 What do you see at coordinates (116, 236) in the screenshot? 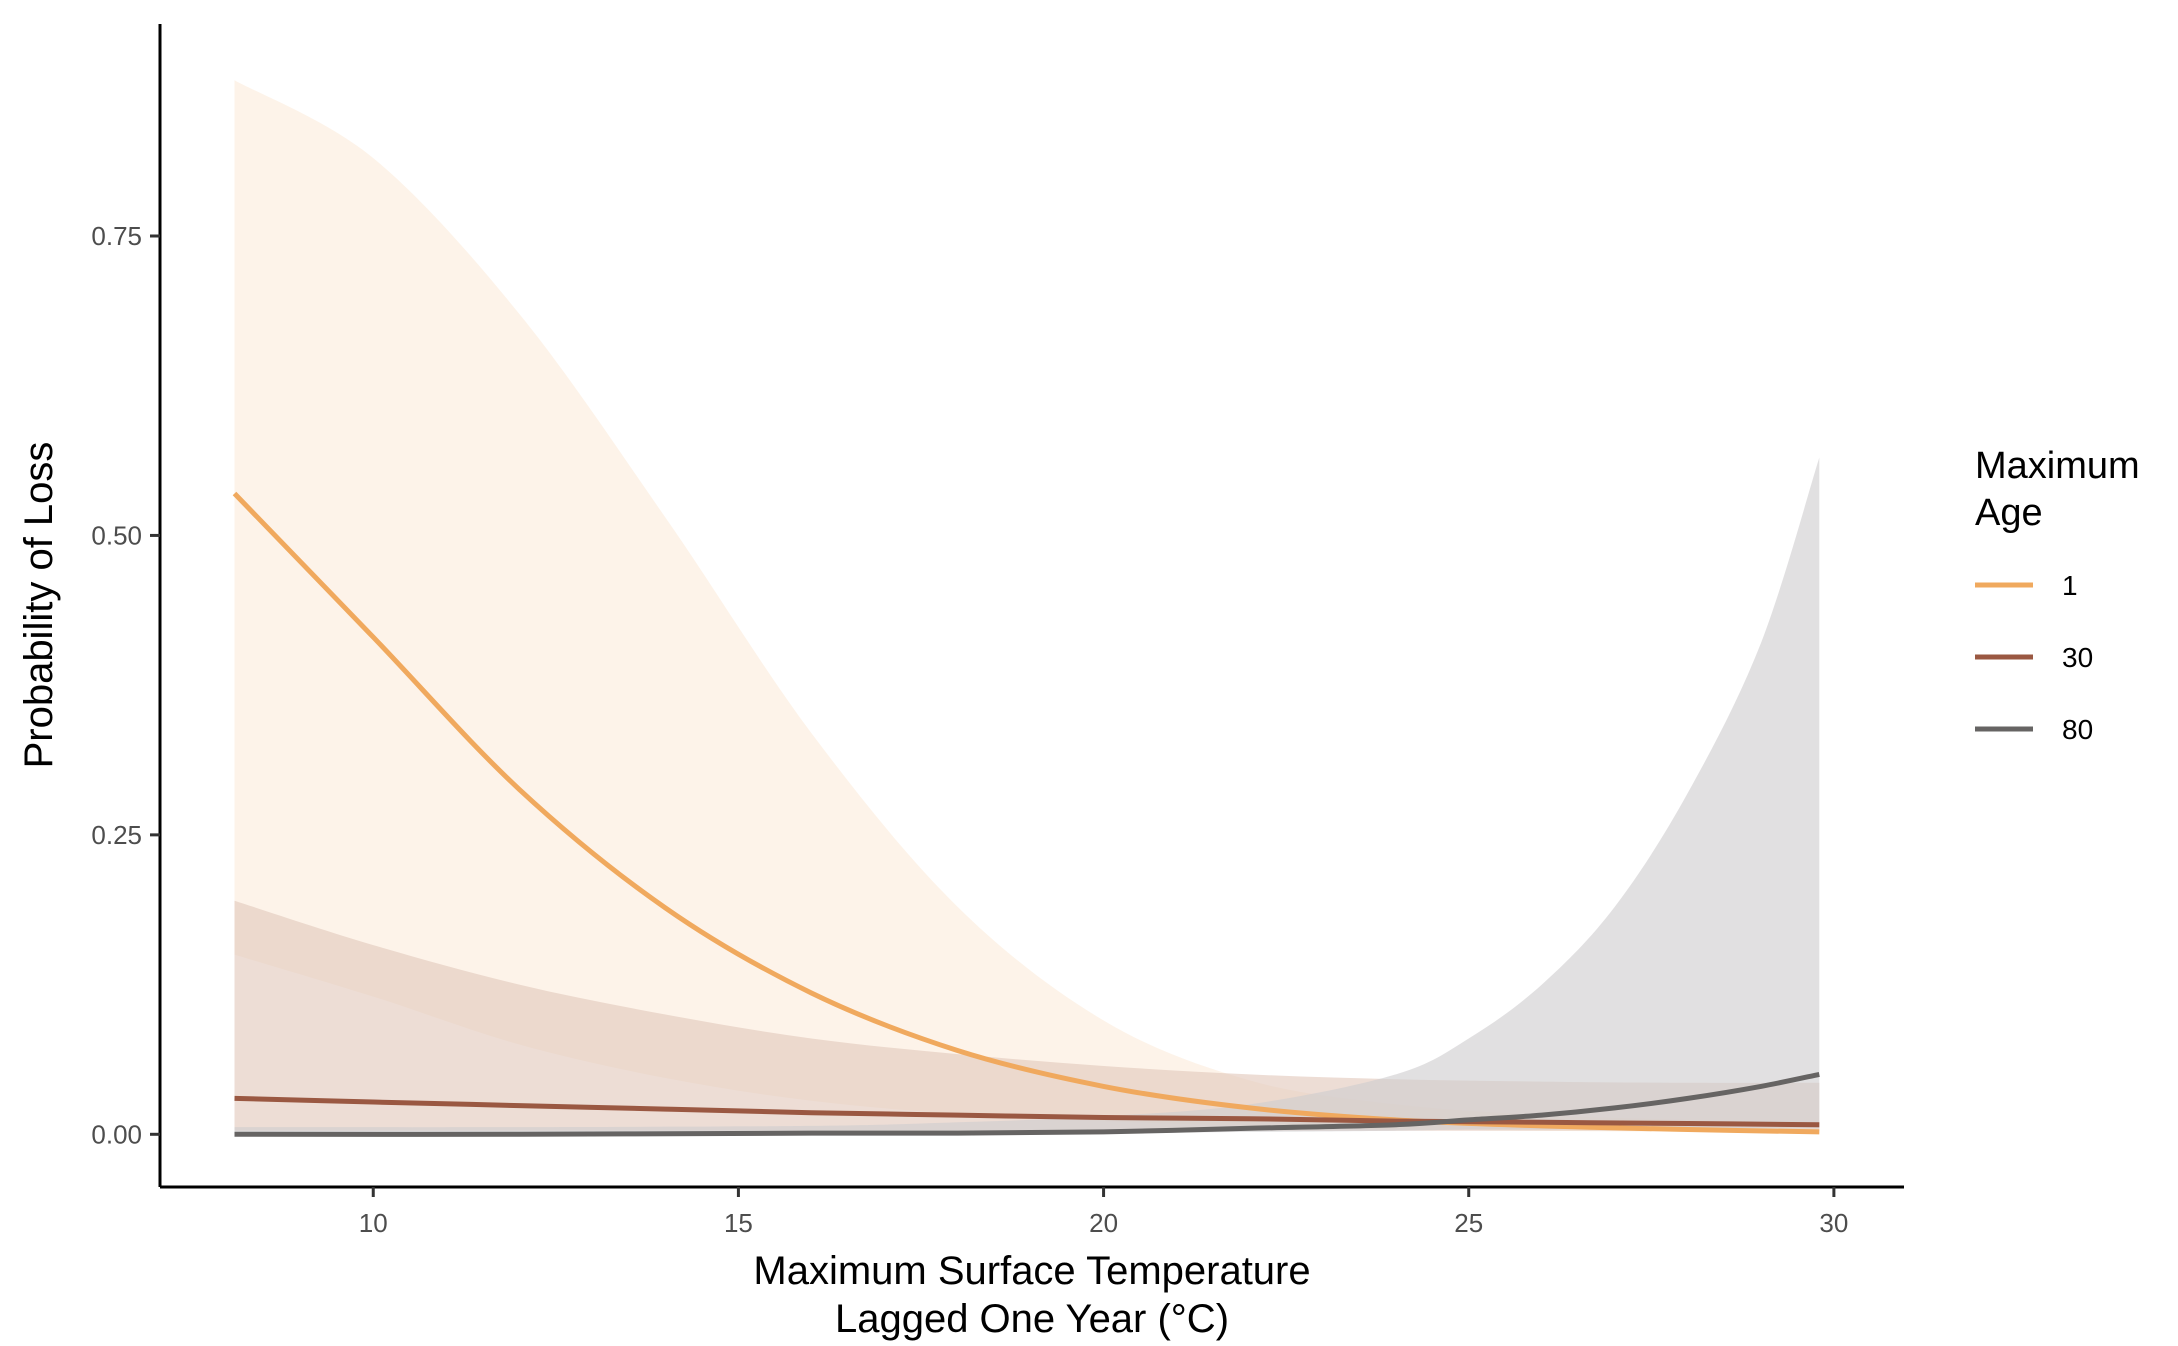
I see `y-tick-label: 0.75` at bounding box center [116, 236].